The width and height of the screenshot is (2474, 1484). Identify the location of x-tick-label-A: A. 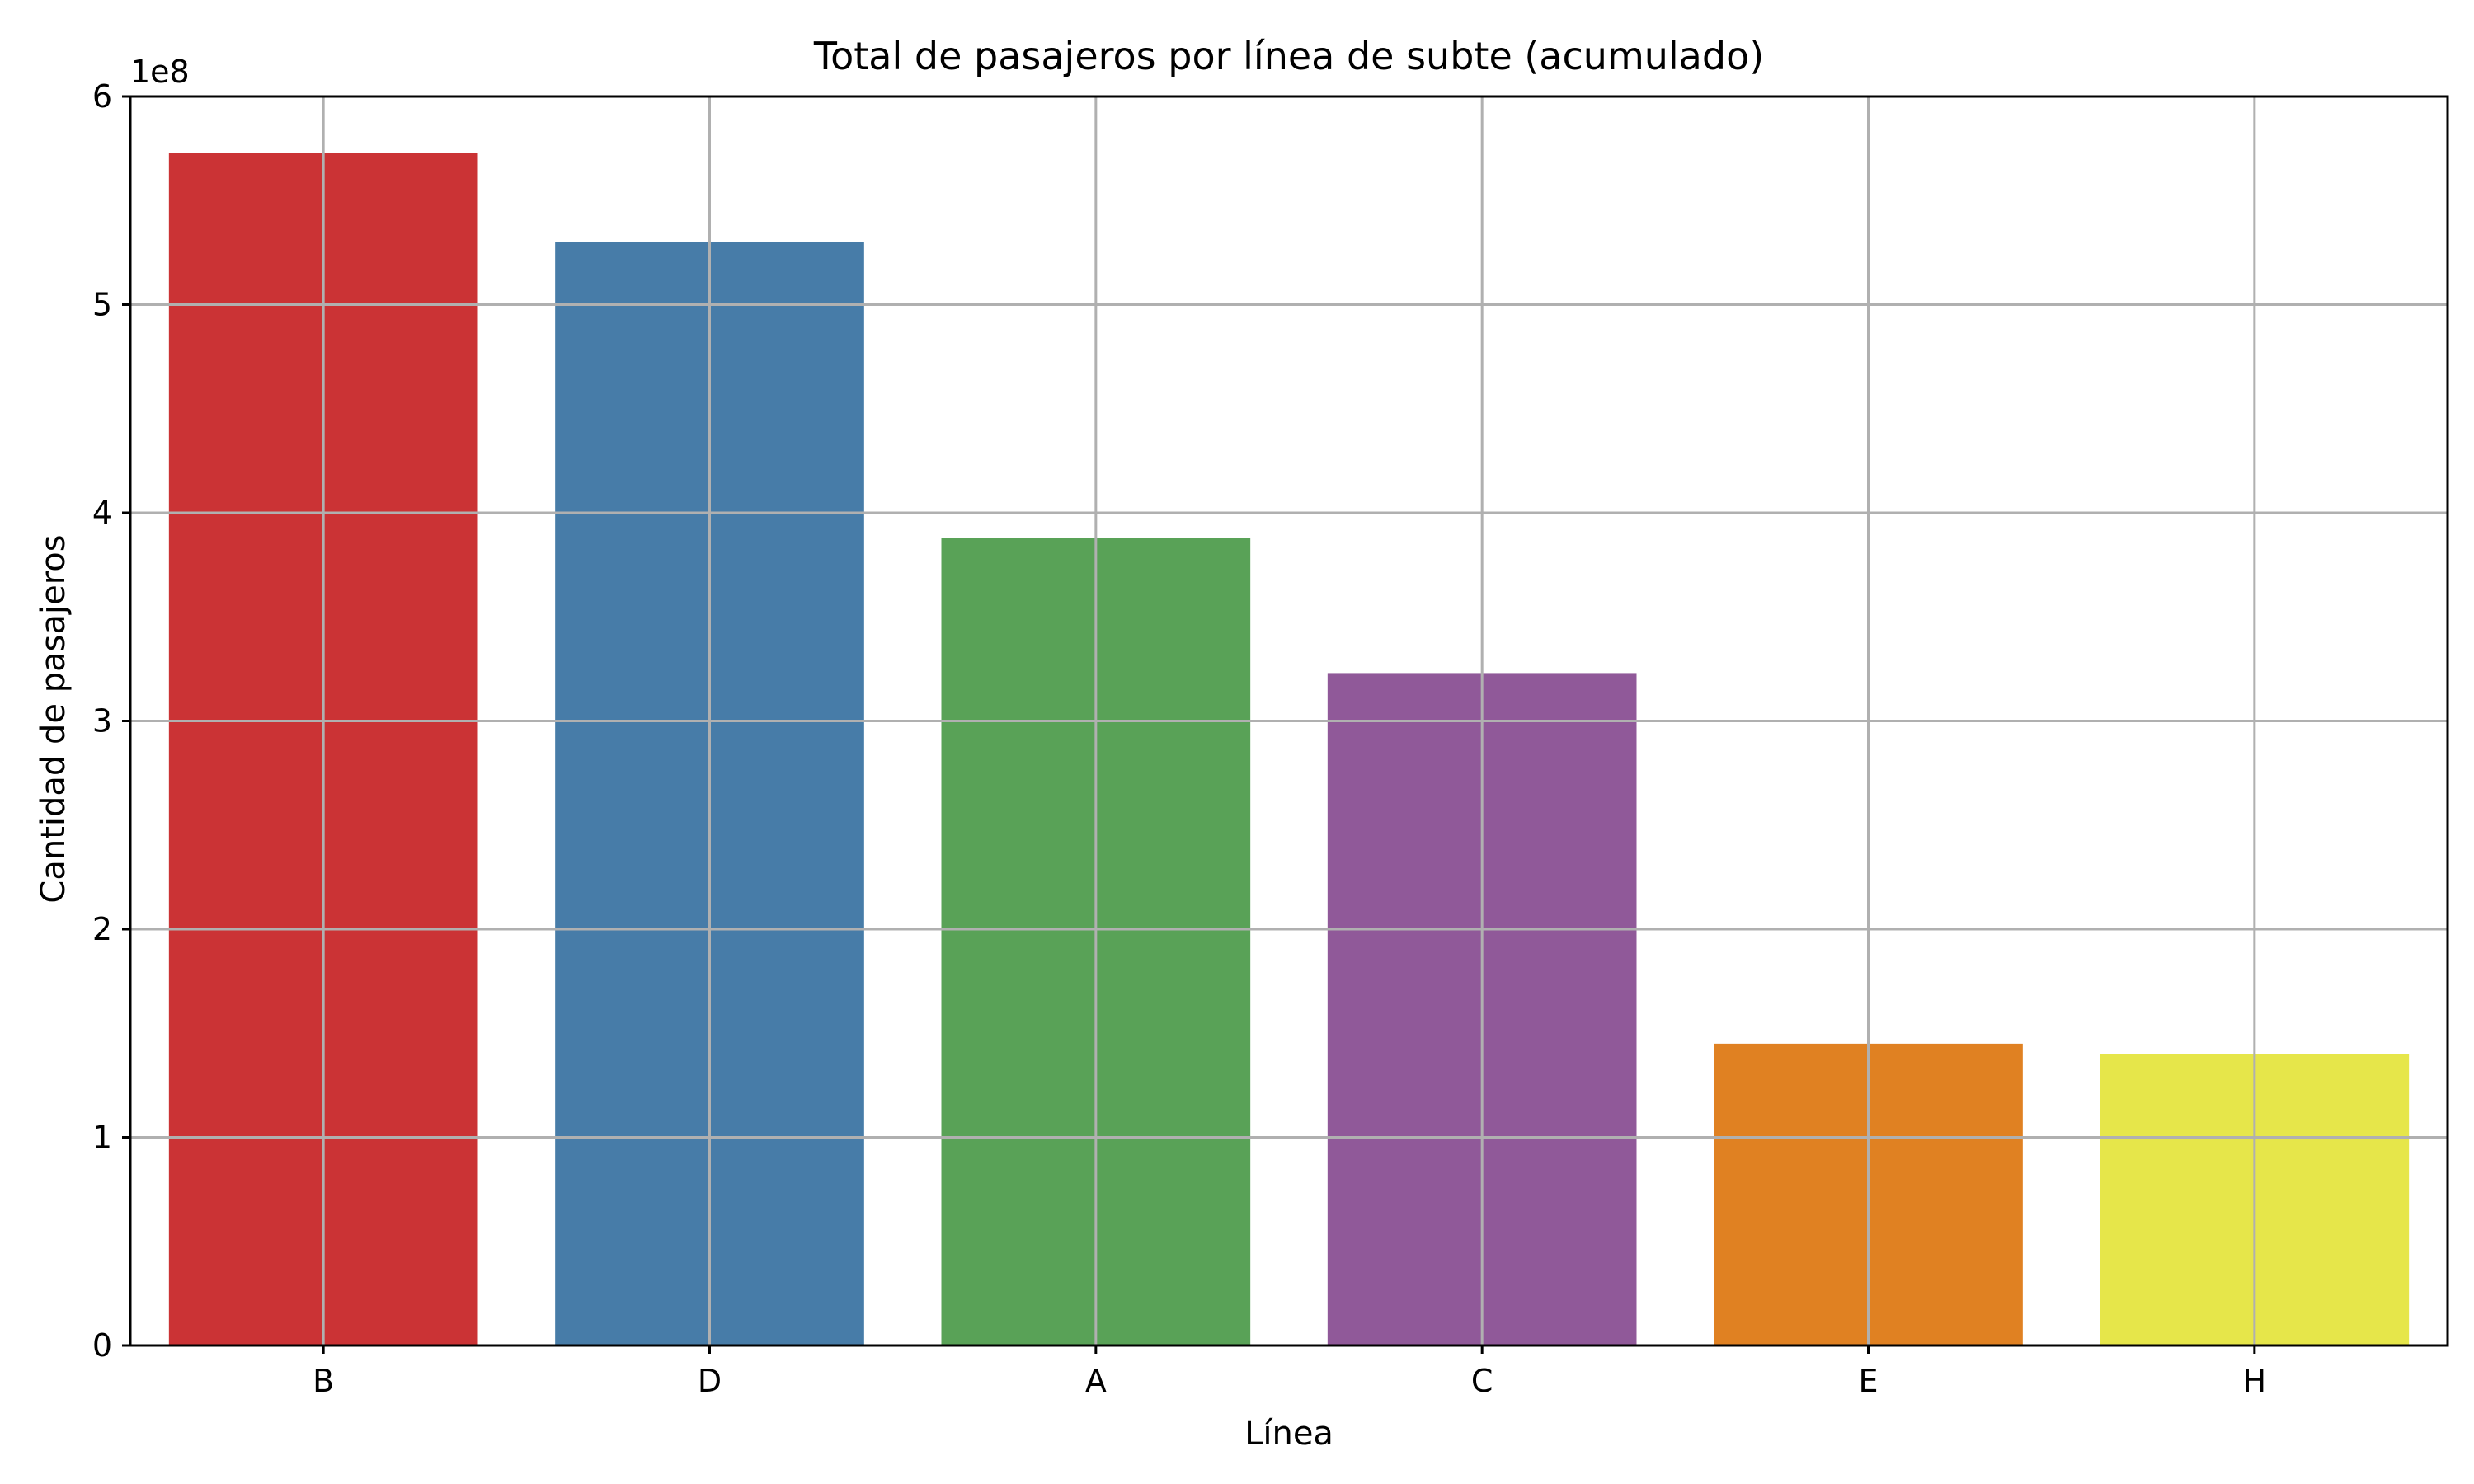
(1096, 1381).